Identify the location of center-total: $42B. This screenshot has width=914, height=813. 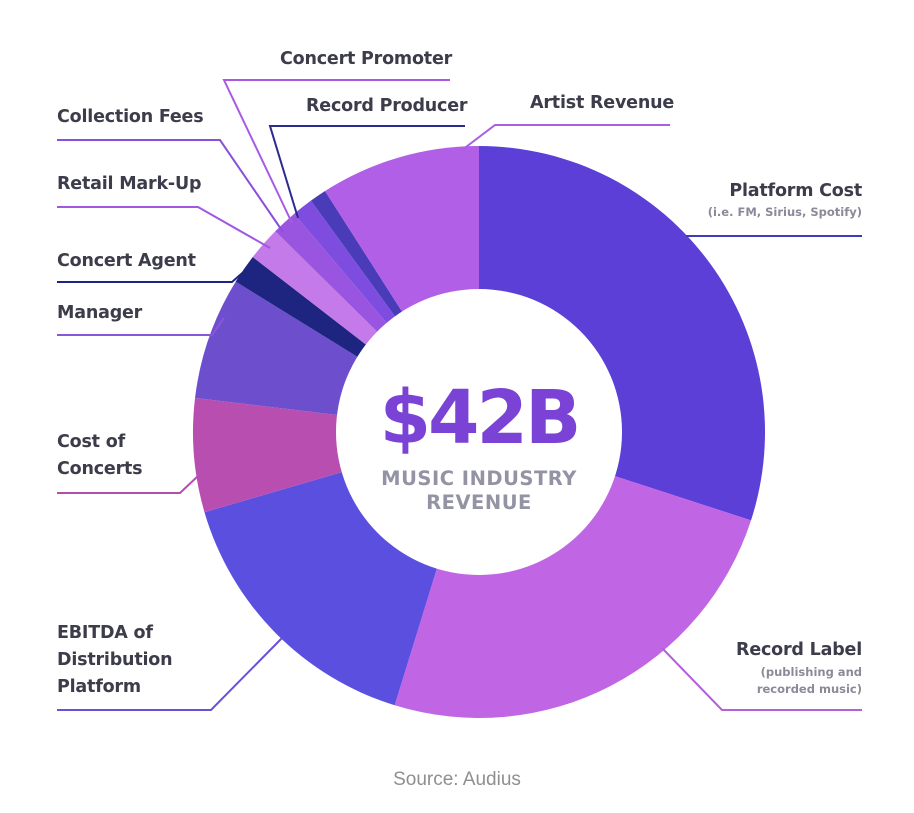
(479, 418).